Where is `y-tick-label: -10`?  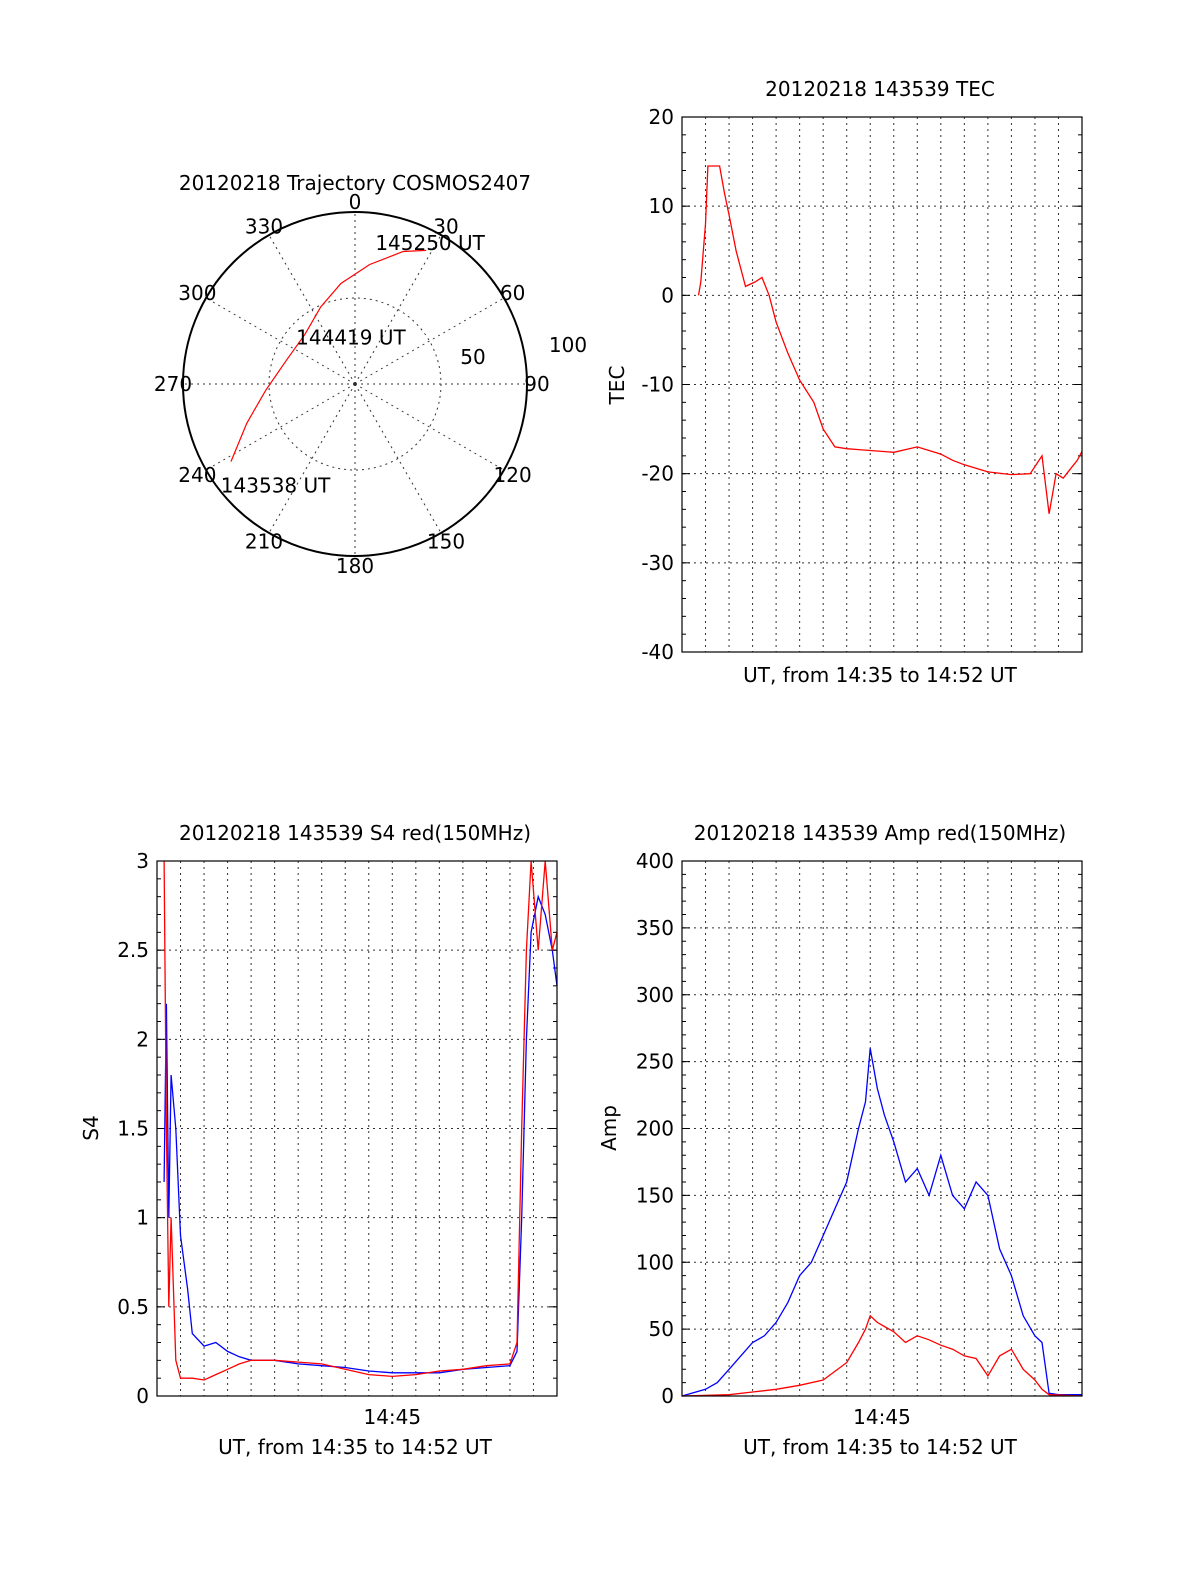 y-tick-label: -10 is located at coordinates (657, 385).